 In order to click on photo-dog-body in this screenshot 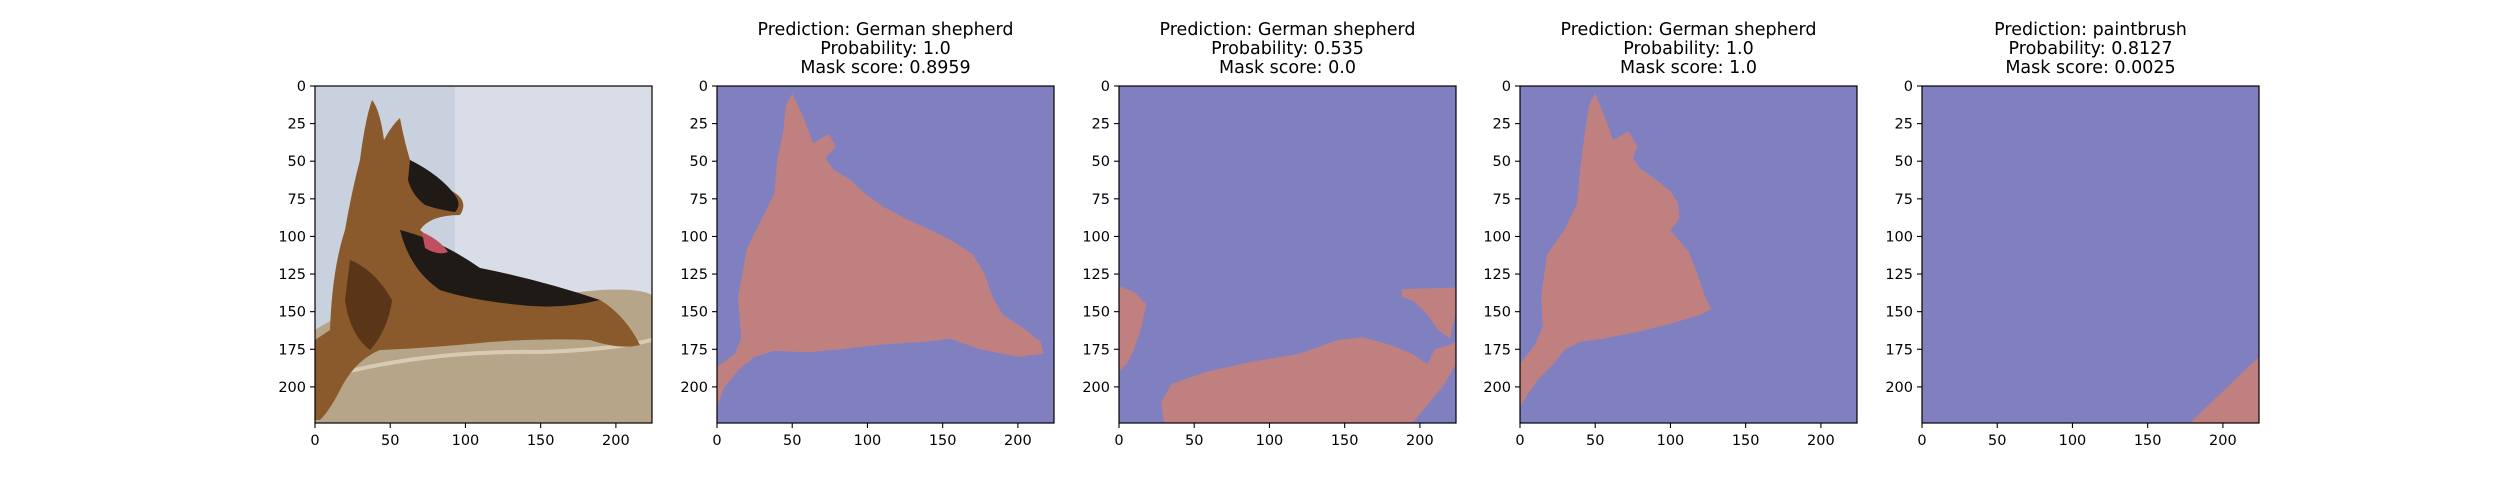, I will do `click(477, 260)`.